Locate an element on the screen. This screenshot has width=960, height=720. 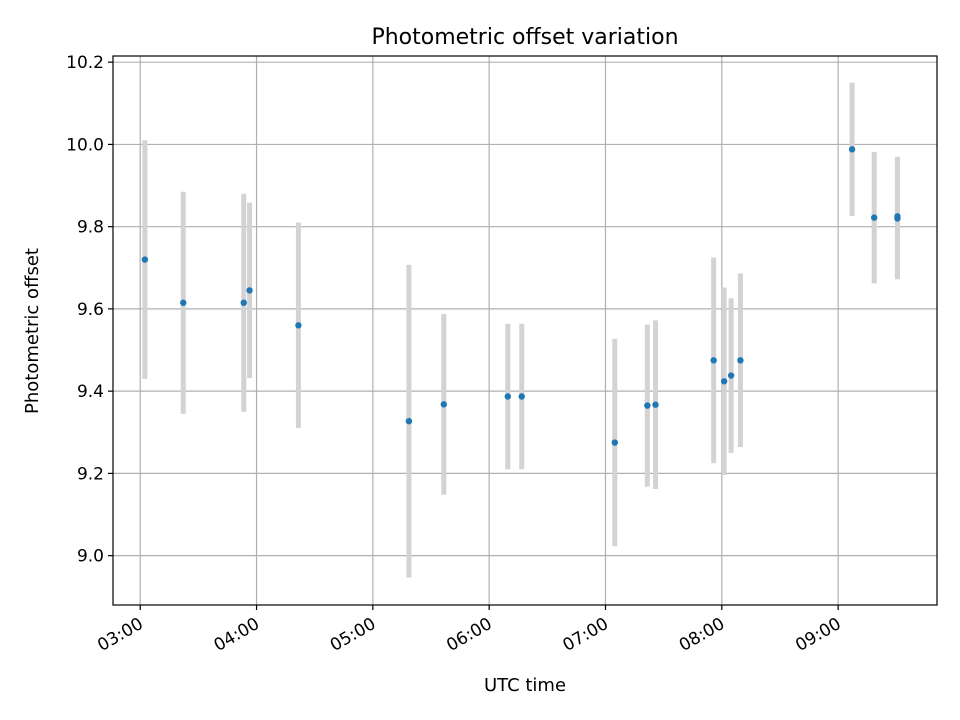
y-axis: 9.0 9.2 9.4 9.6 9.8 10.0 10.2 is located at coordinates (89, 310).